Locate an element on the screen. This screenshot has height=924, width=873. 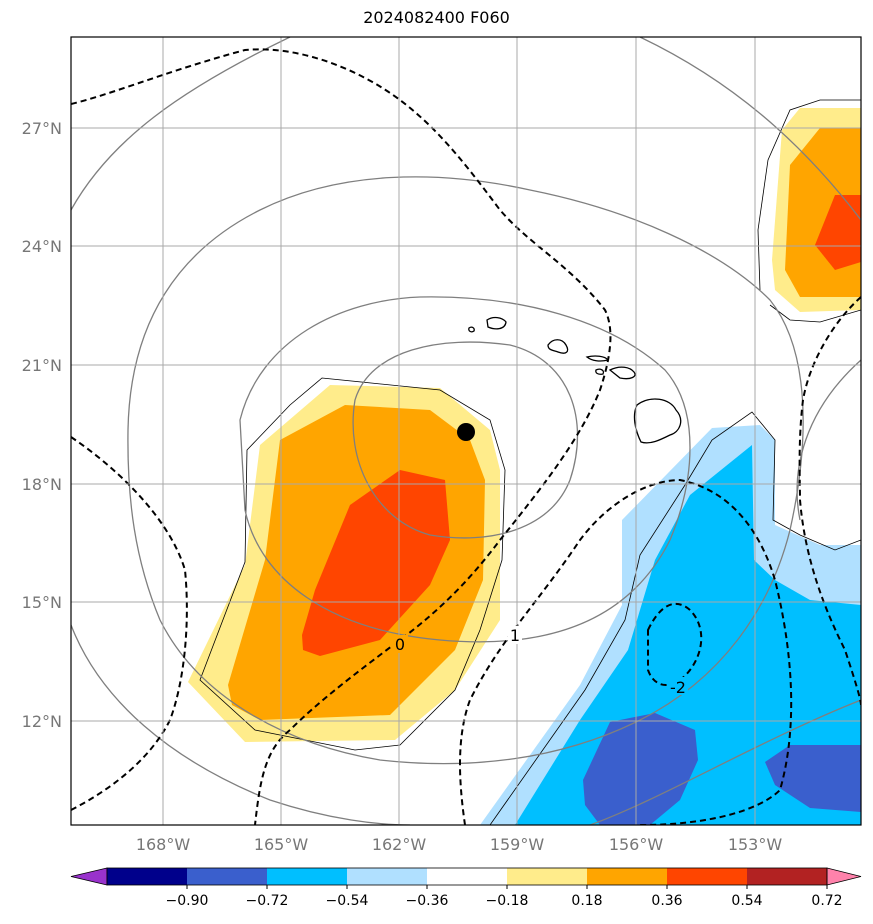
lat-labels: 27°N 24°N 21°N 18°N 15°N 12°N is located at coordinates (42, 425).